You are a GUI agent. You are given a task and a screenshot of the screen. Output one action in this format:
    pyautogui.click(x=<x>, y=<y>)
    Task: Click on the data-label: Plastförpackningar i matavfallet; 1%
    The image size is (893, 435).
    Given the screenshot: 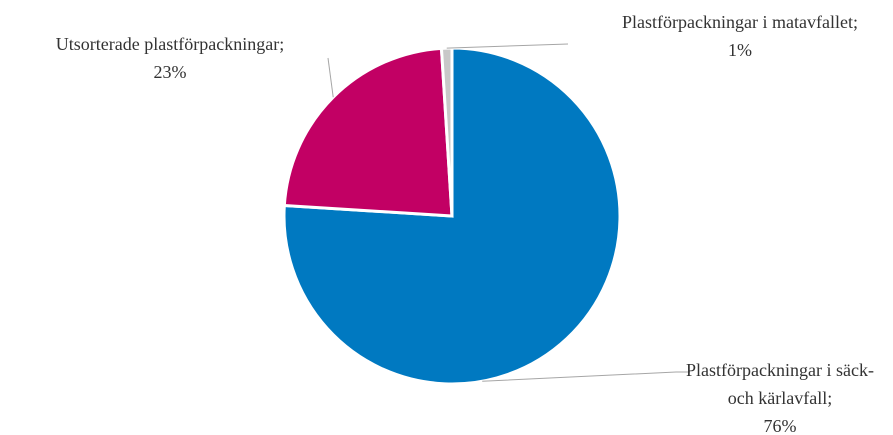 What is the action you would take?
    pyautogui.click(x=726, y=36)
    